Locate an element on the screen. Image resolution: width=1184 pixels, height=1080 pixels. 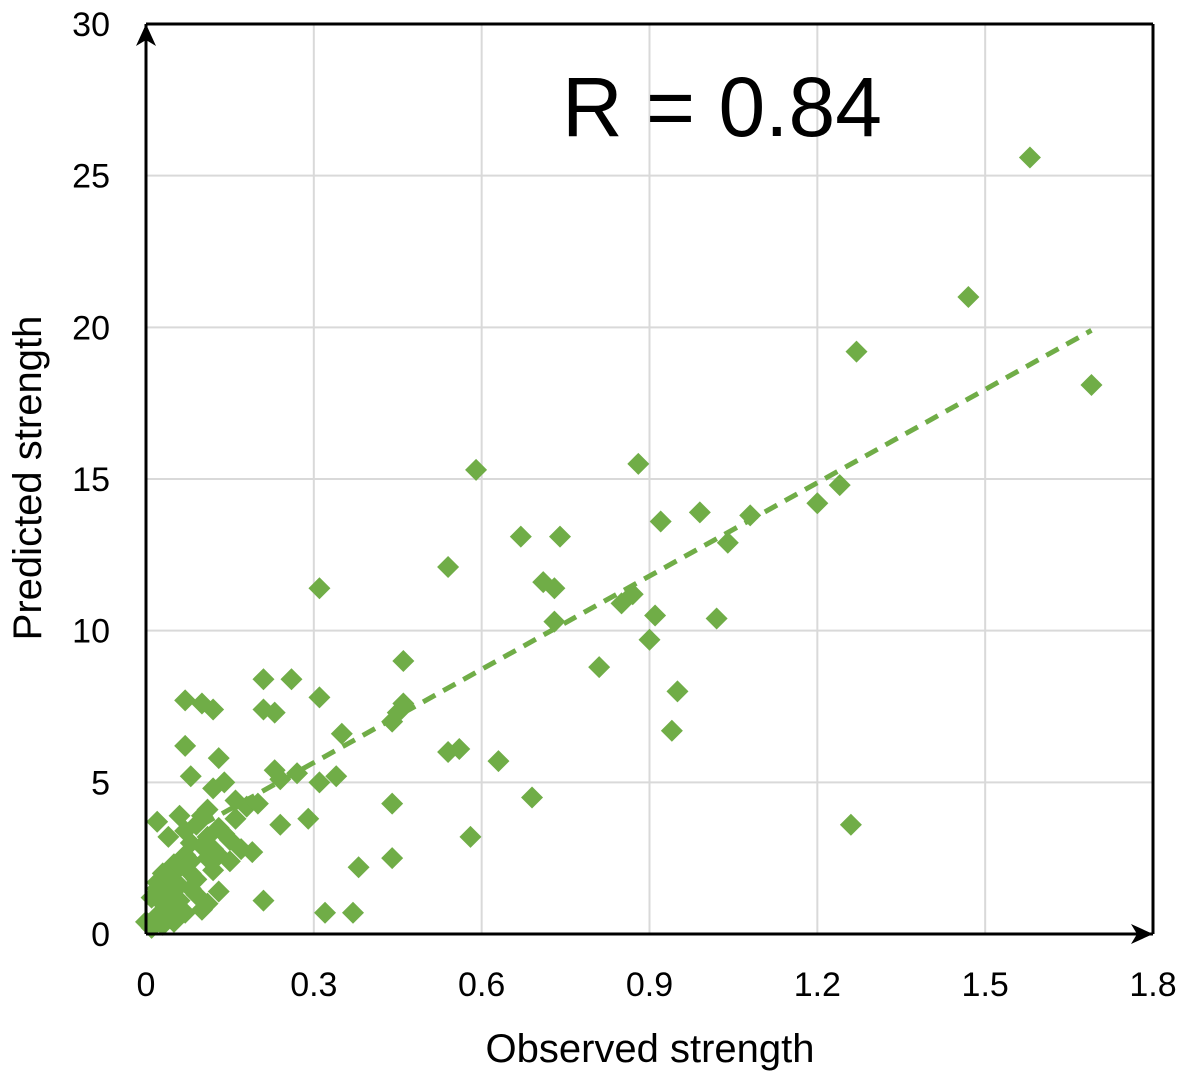
y-tick-label: 20 is located at coordinates (91, 328).